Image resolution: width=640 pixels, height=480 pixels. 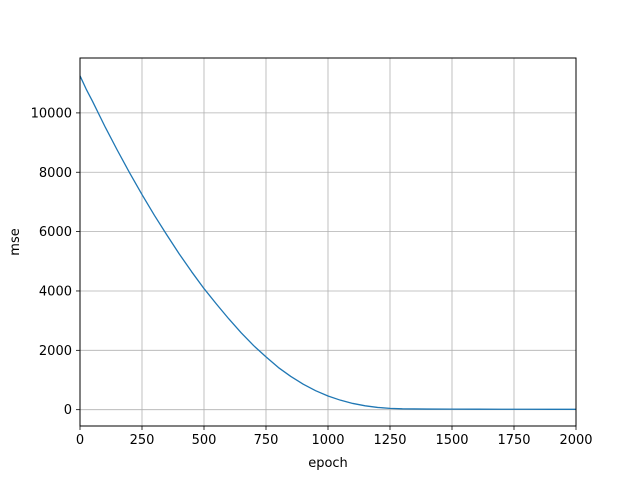 What do you see at coordinates (55, 291) in the screenshot?
I see `y-tick-label: 4000` at bounding box center [55, 291].